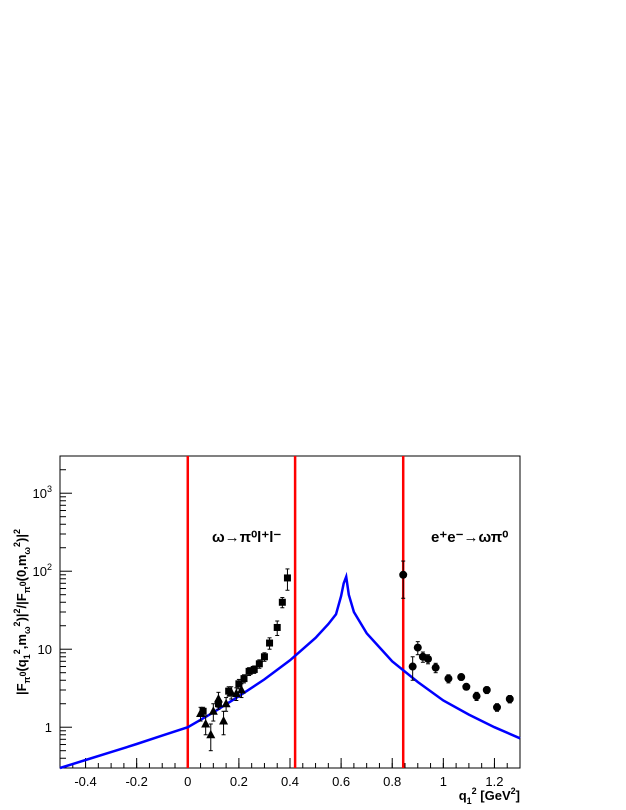 The height and width of the screenshot is (810, 626). Describe the element at coordinates (469, 537) in the screenshot. I see `annotation-ee-production: e⁺e⁻→ωπ⁰` at that location.